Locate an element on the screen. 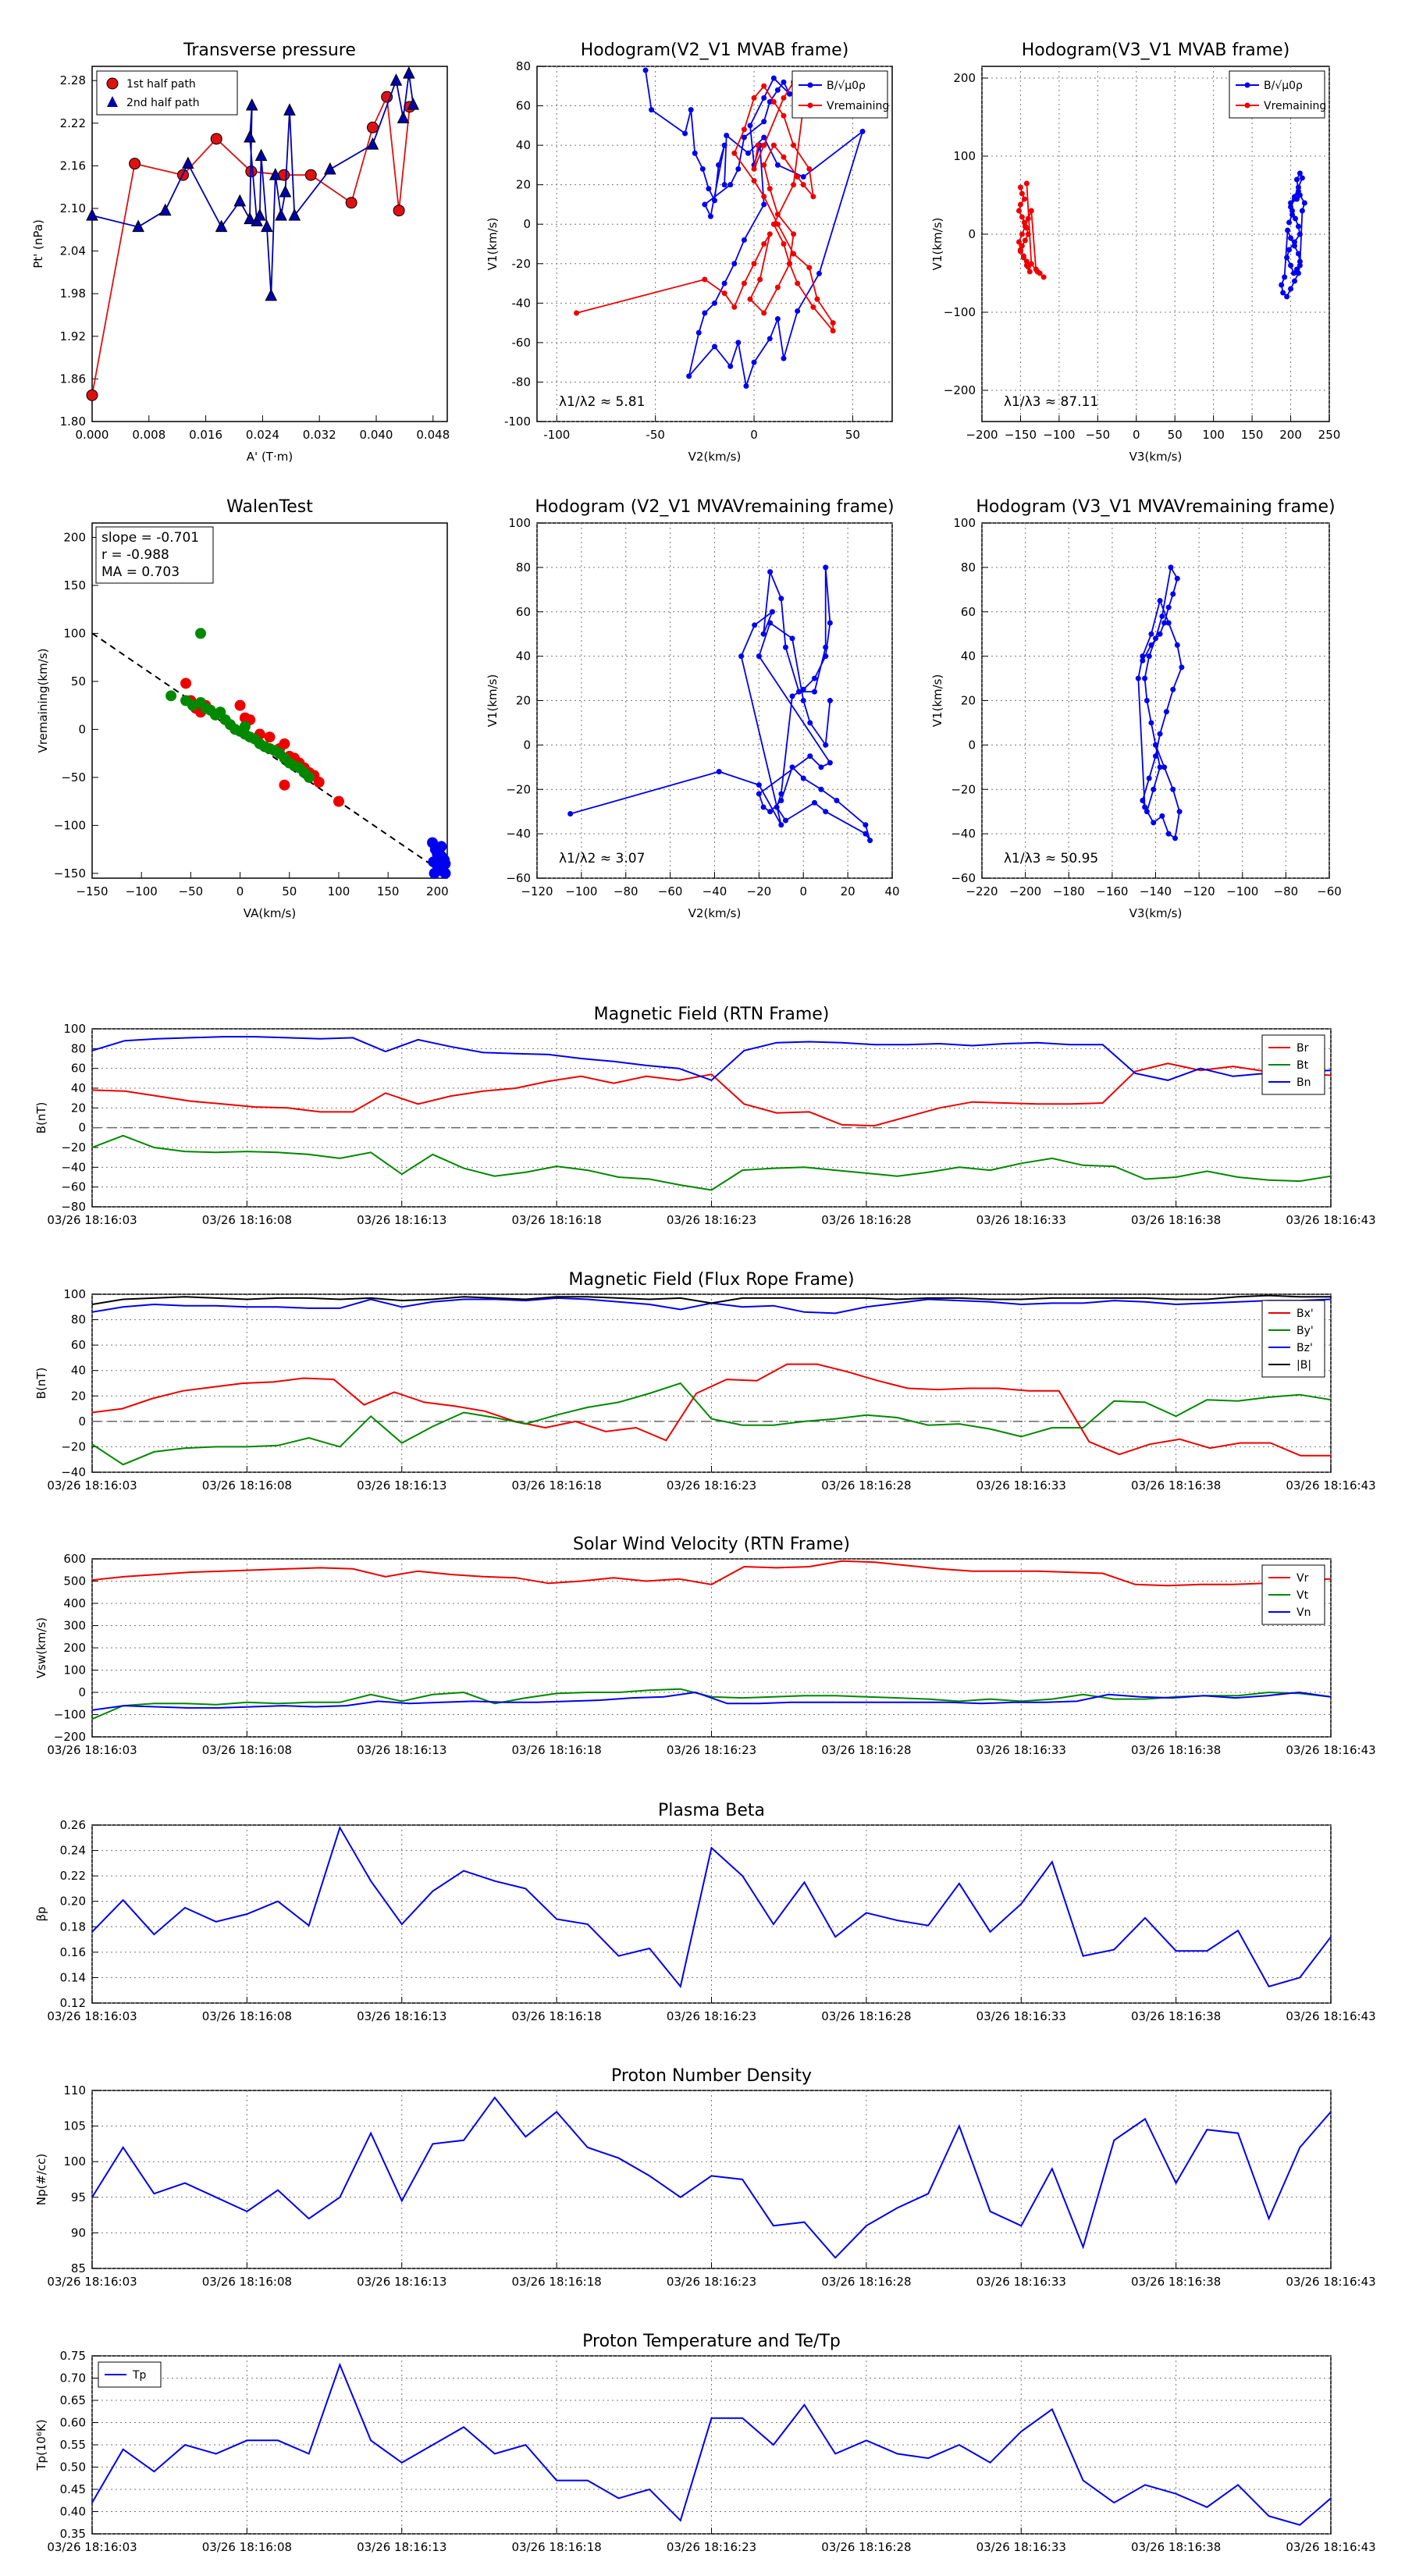  y-tick-label: 0.55 is located at coordinates (73, 2445).